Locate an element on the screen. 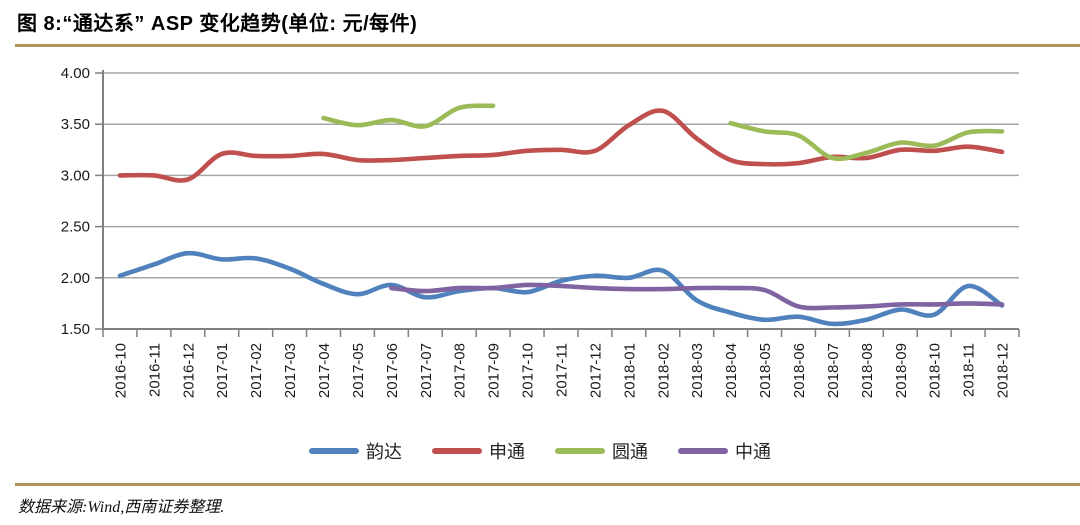 Image resolution: width=1080 pixels, height=525 pixels. legend-label-yuantong: 圆通 is located at coordinates (630, 452).